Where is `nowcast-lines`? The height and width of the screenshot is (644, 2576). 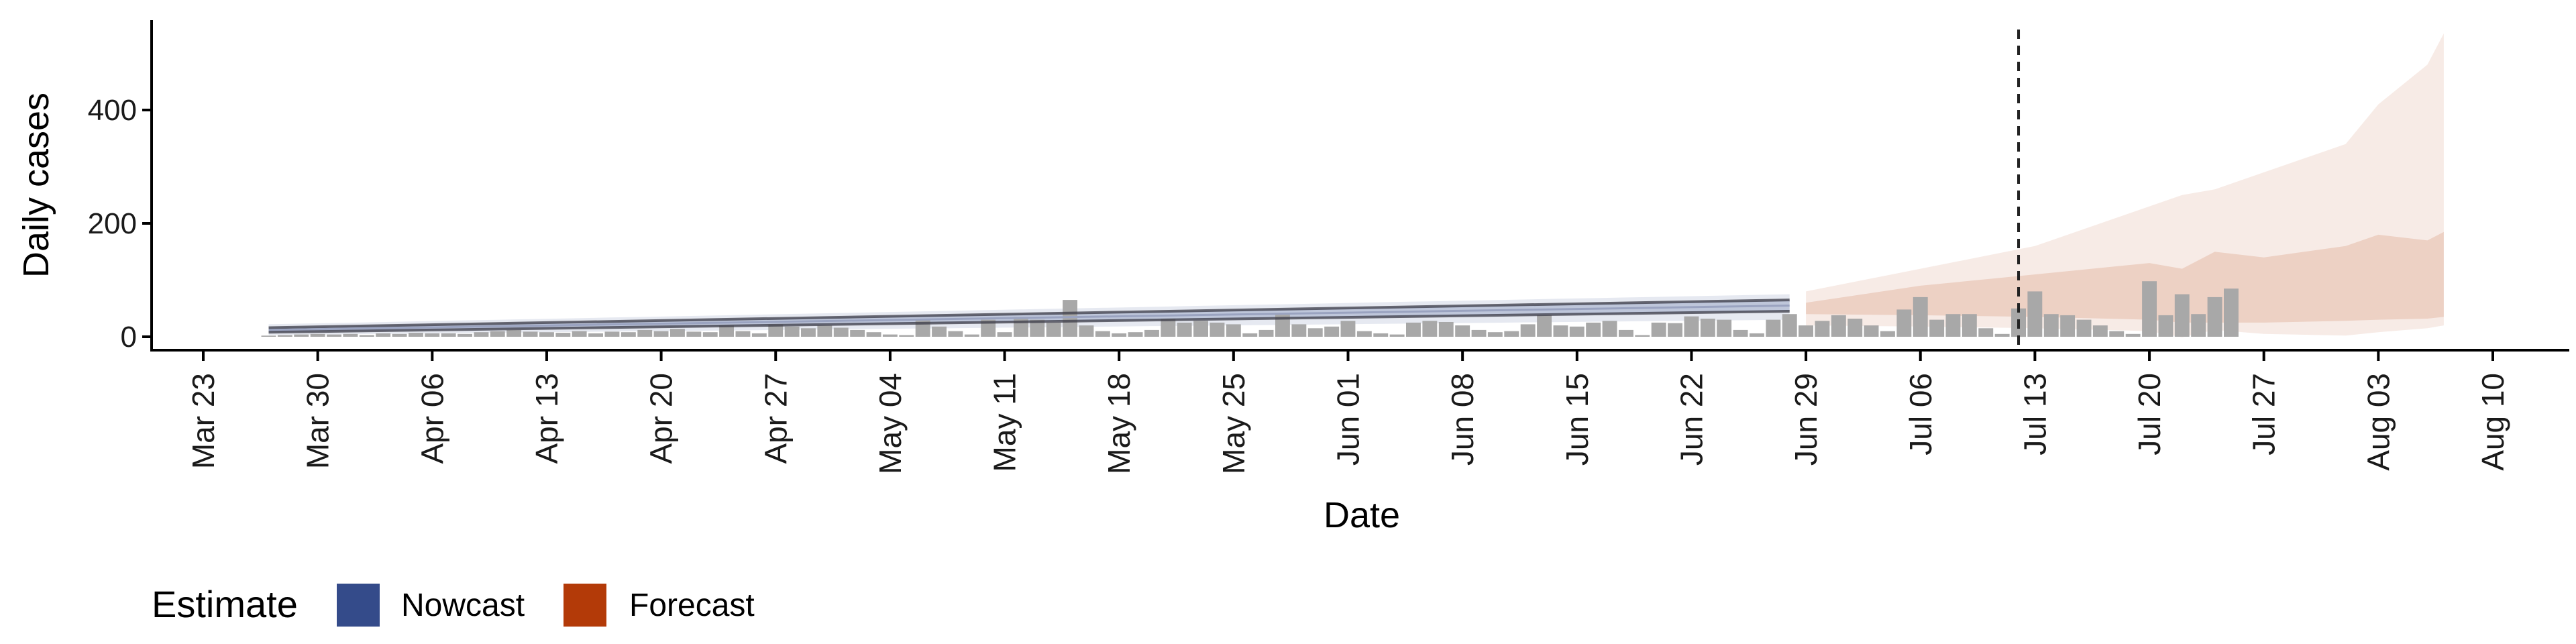 nowcast-lines is located at coordinates (1029, 316).